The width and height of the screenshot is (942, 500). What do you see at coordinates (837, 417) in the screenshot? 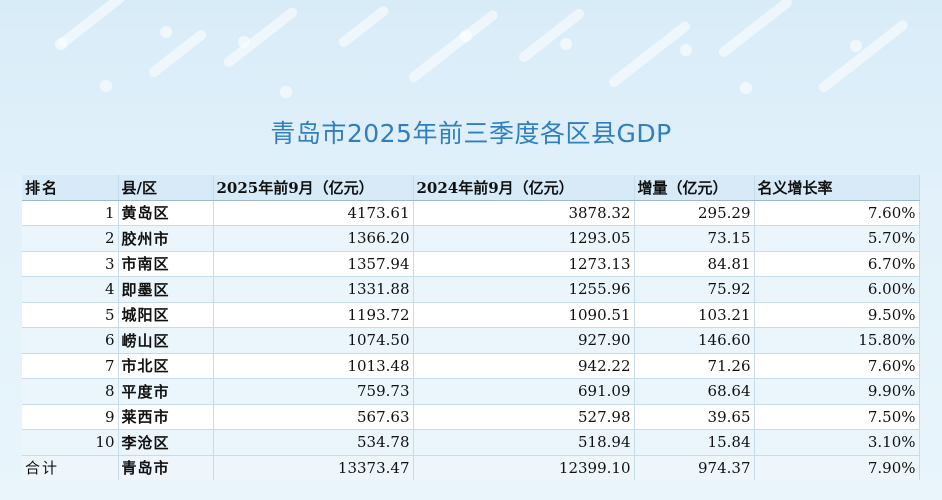
I see `cell-growth: 7.50%` at bounding box center [837, 417].